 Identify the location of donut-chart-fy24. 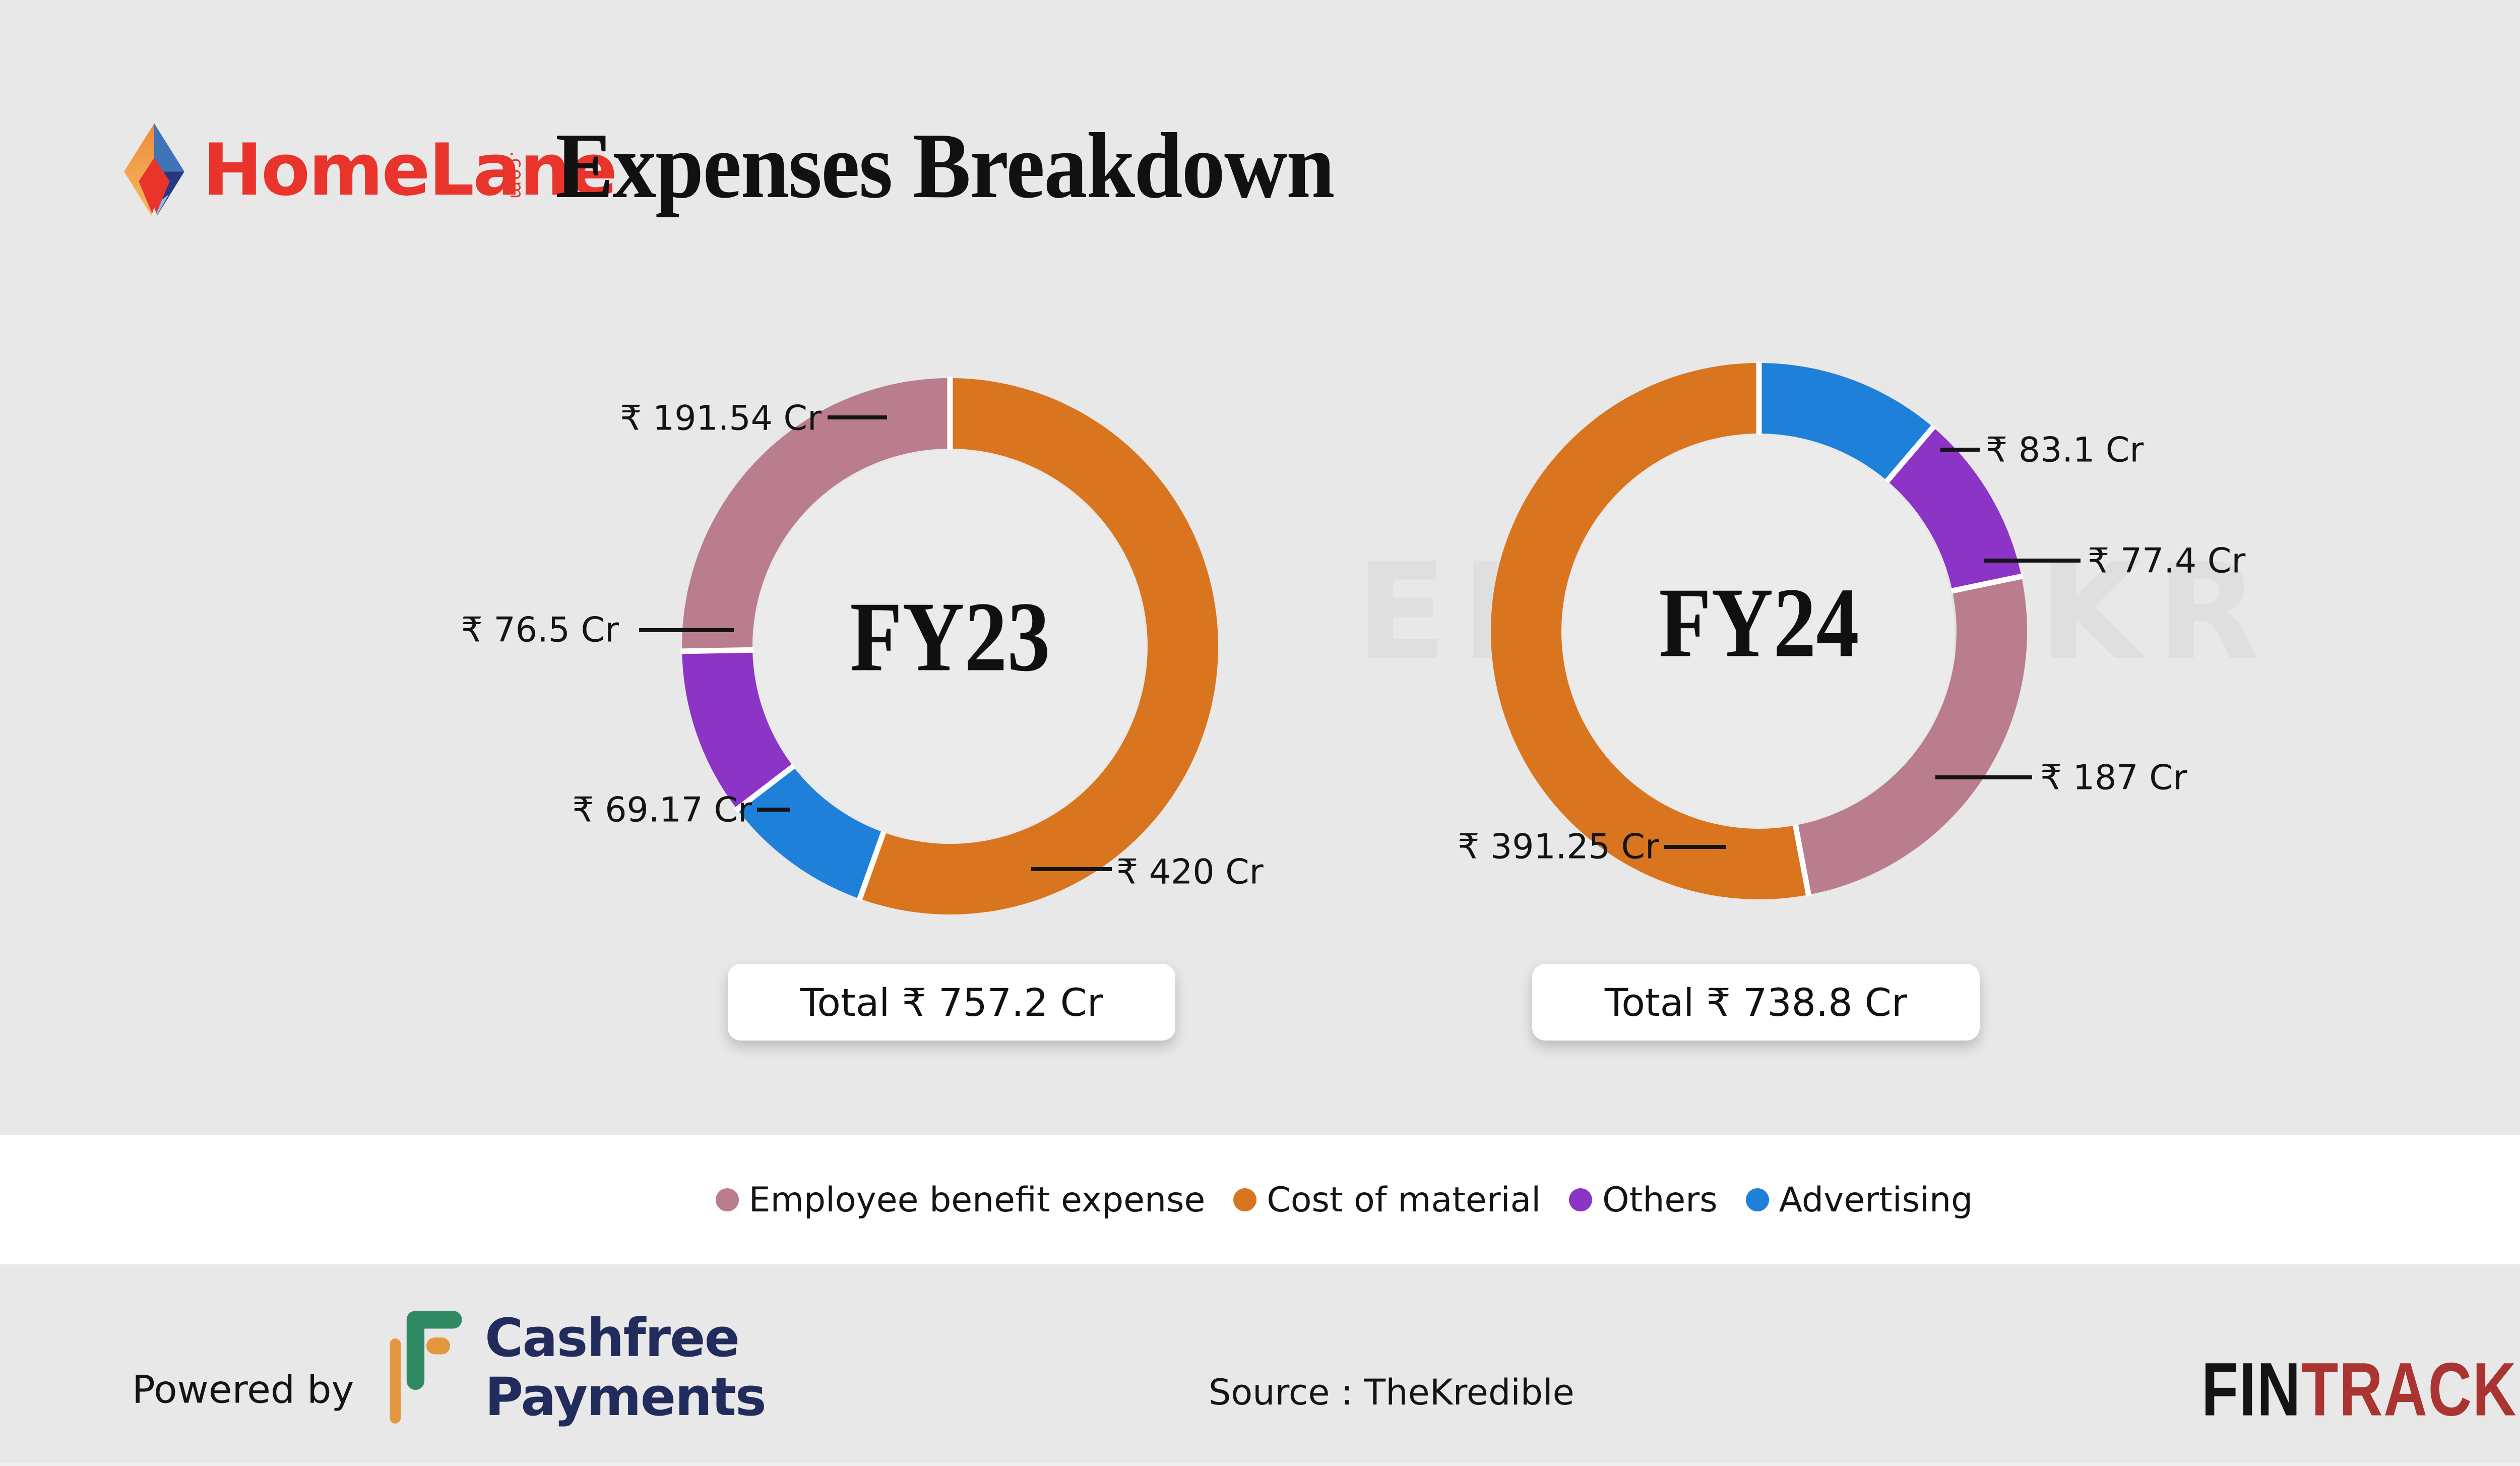
(1759, 630).